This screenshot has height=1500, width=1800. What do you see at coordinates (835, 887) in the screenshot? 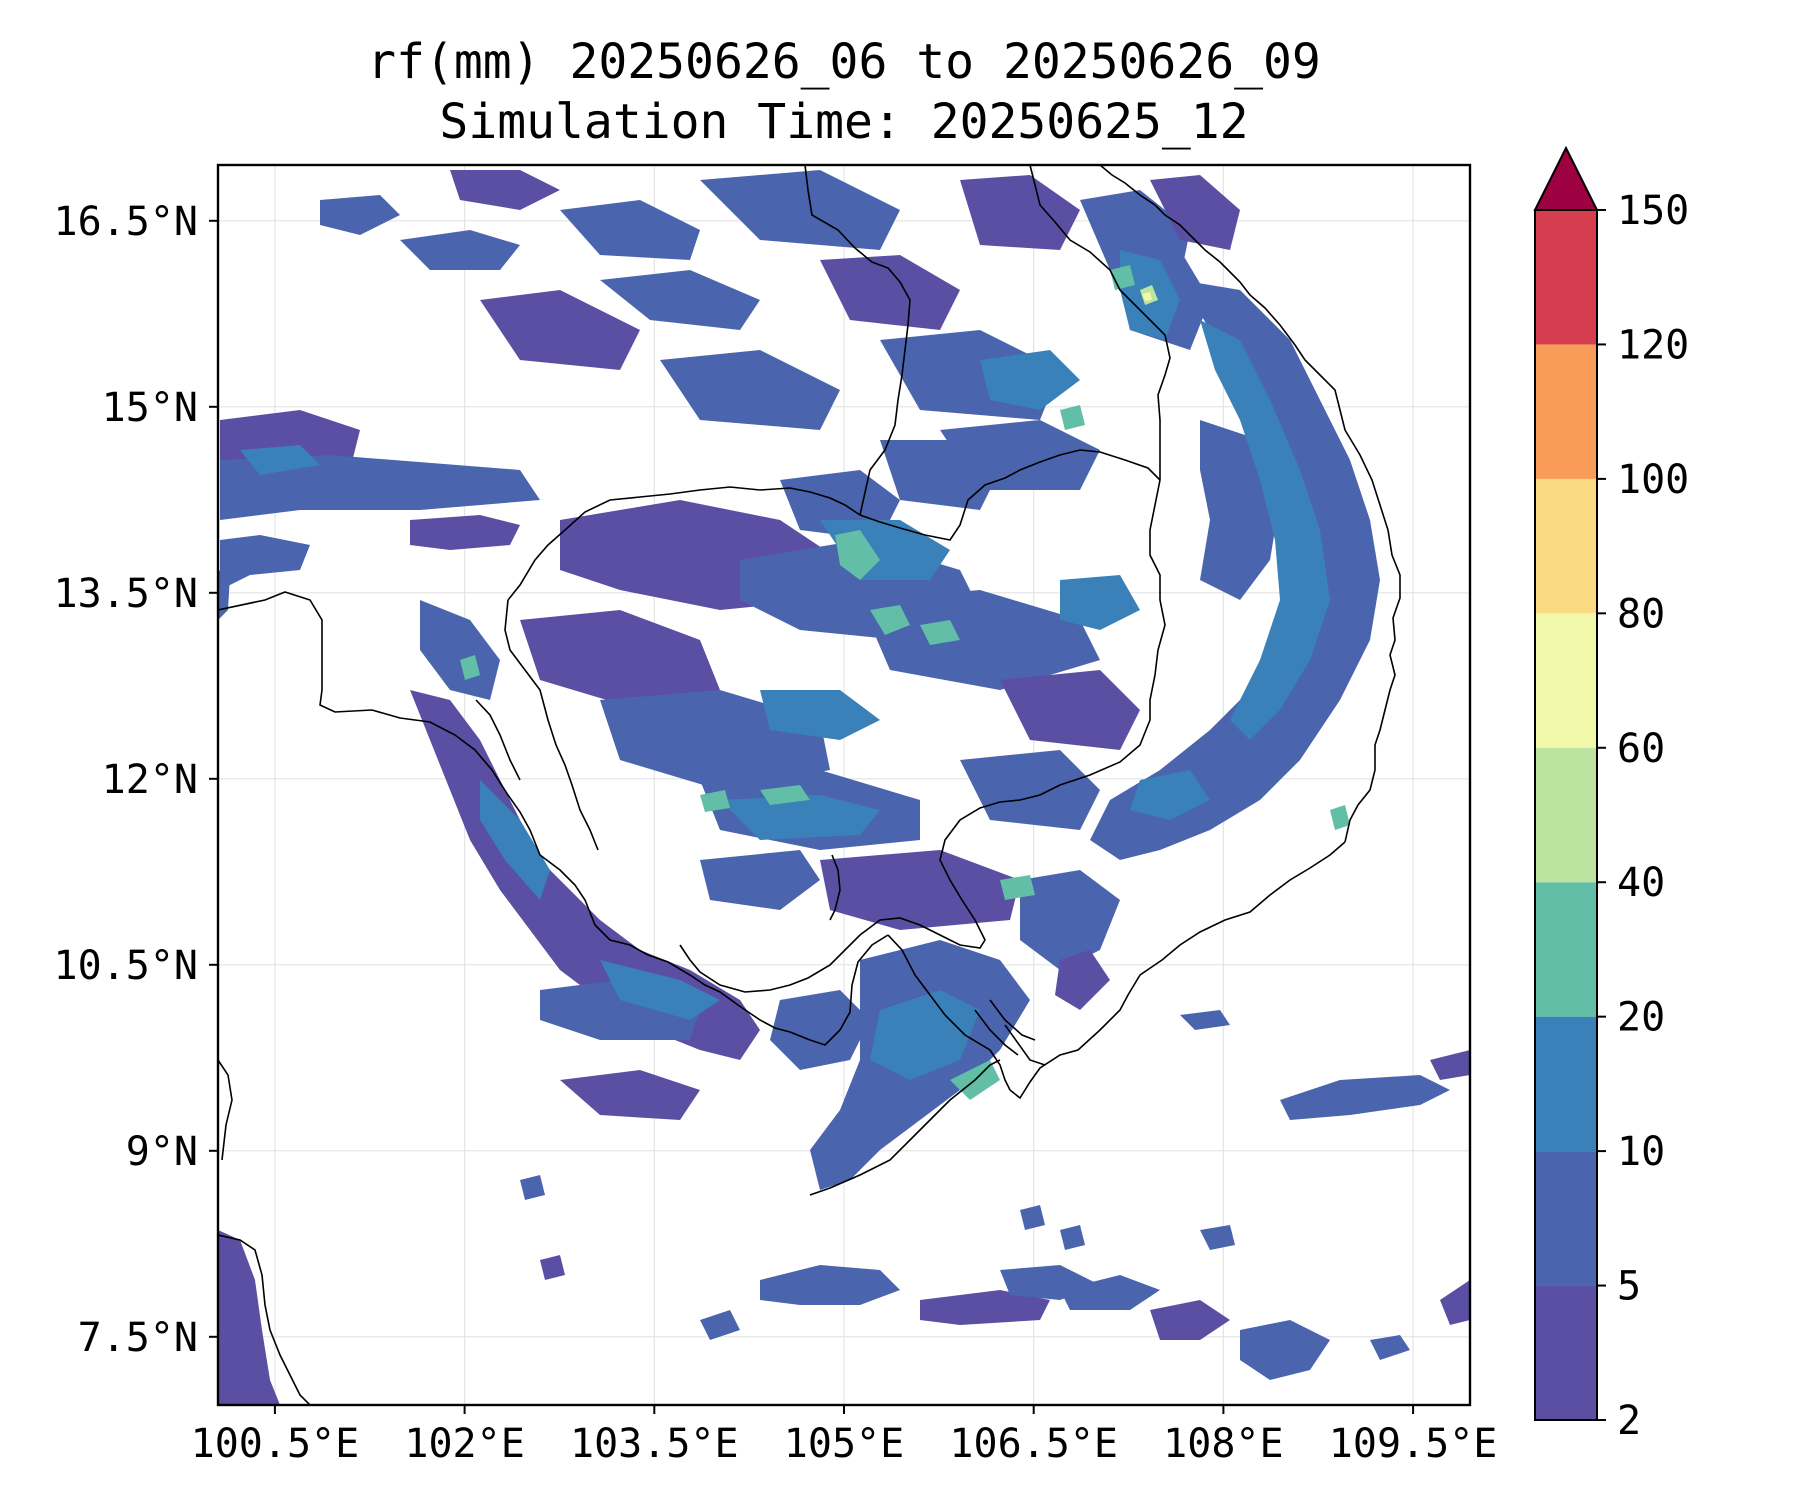
I see `island-phu-quoc` at bounding box center [835, 887].